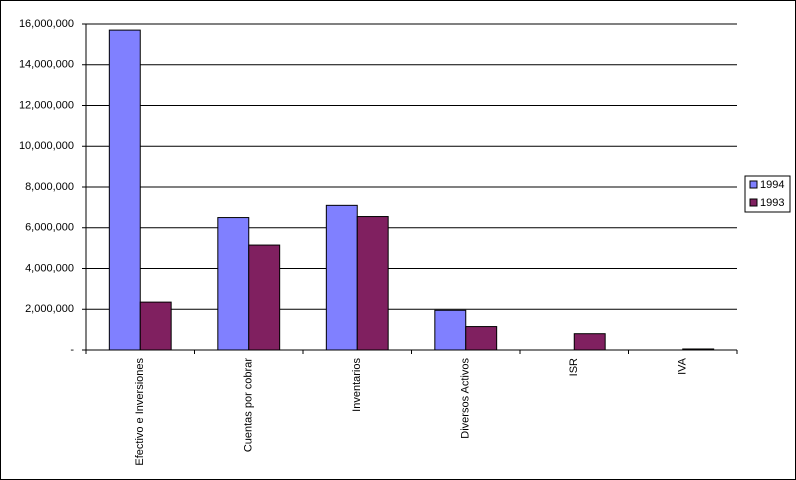  I want to click on x-tick-label: Diversos Activos, so click(466, 398).